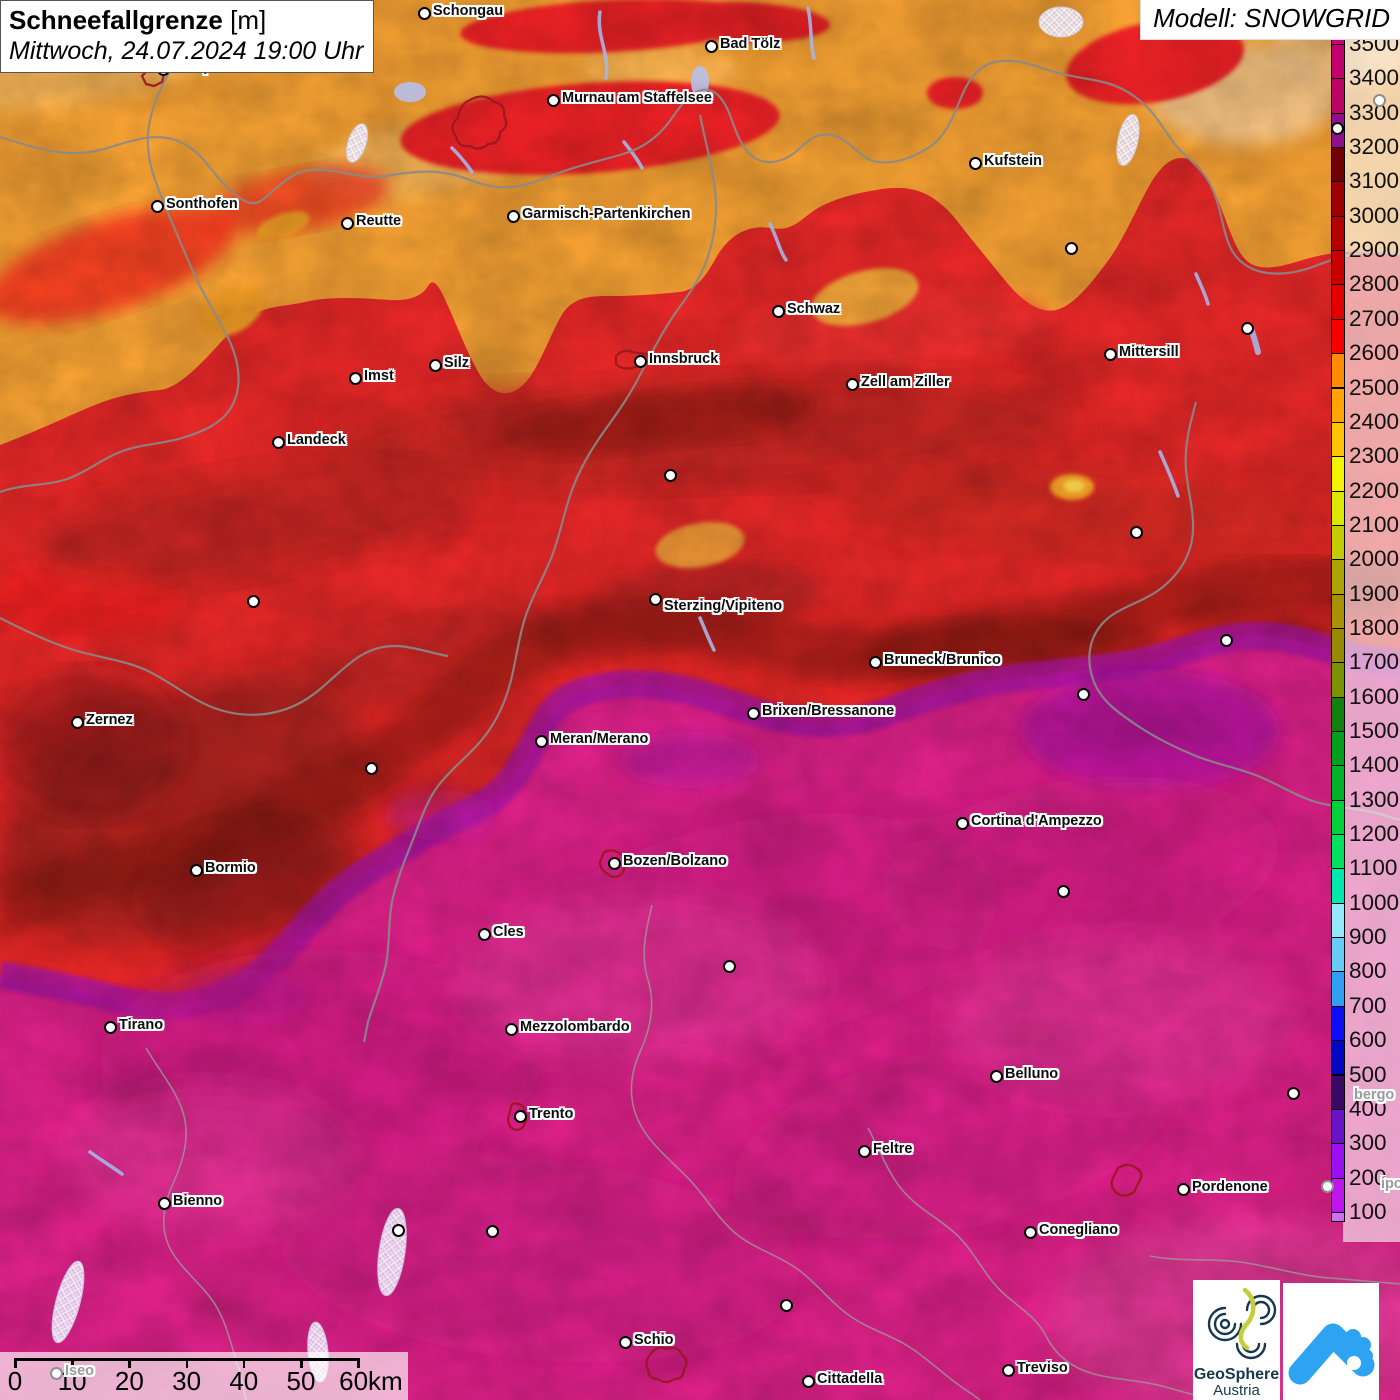  Describe the element at coordinates (1374, 456) in the screenshot. I see `colorbar-tick-label: 2300` at that location.